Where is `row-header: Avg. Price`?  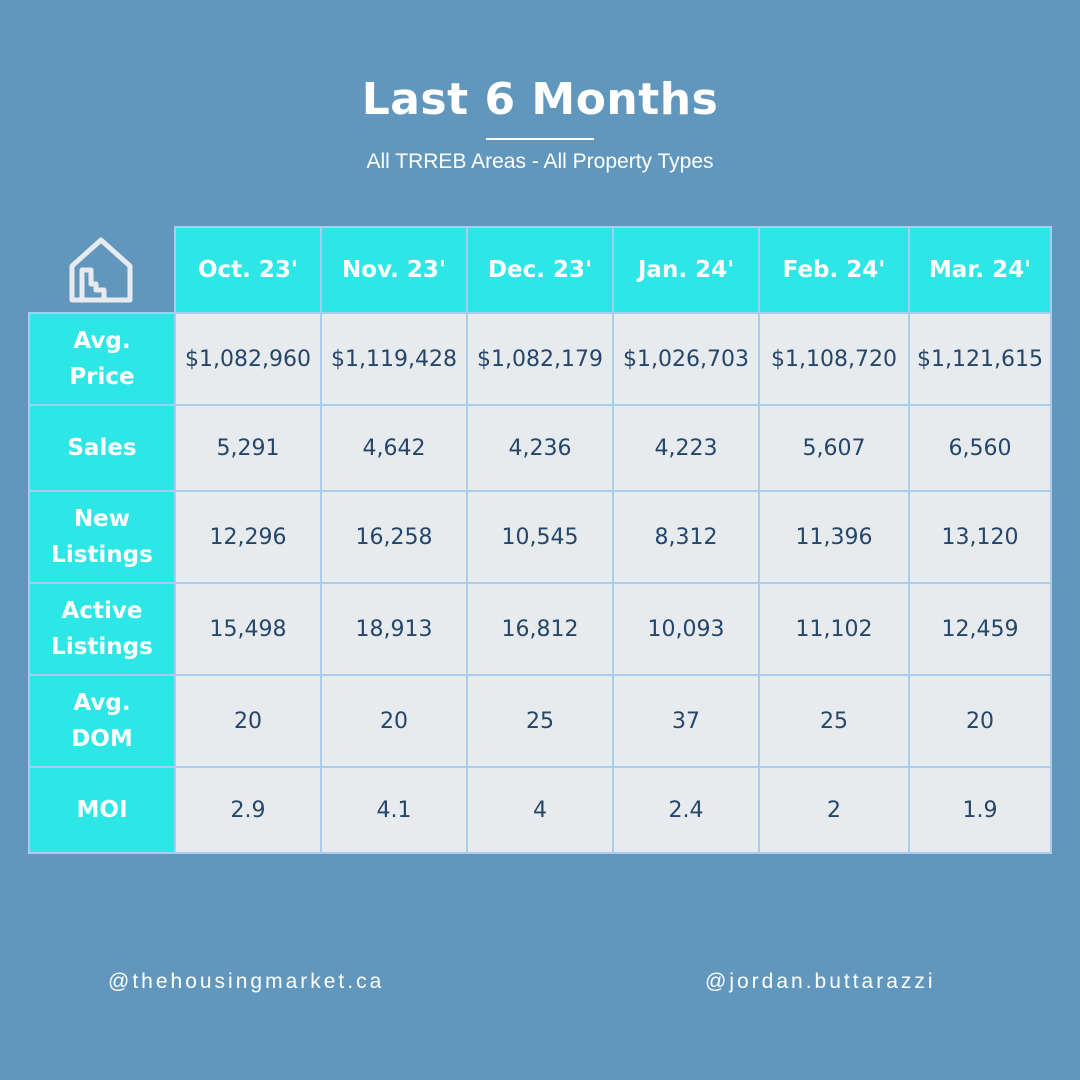
row-header: Avg. Price is located at coordinates (102, 359).